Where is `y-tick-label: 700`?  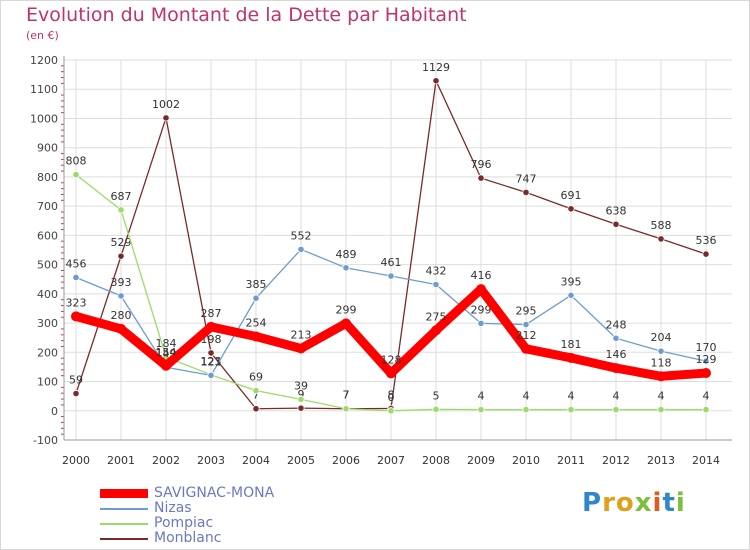
y-tick-label: 700 is located at coordinates (47, 206).